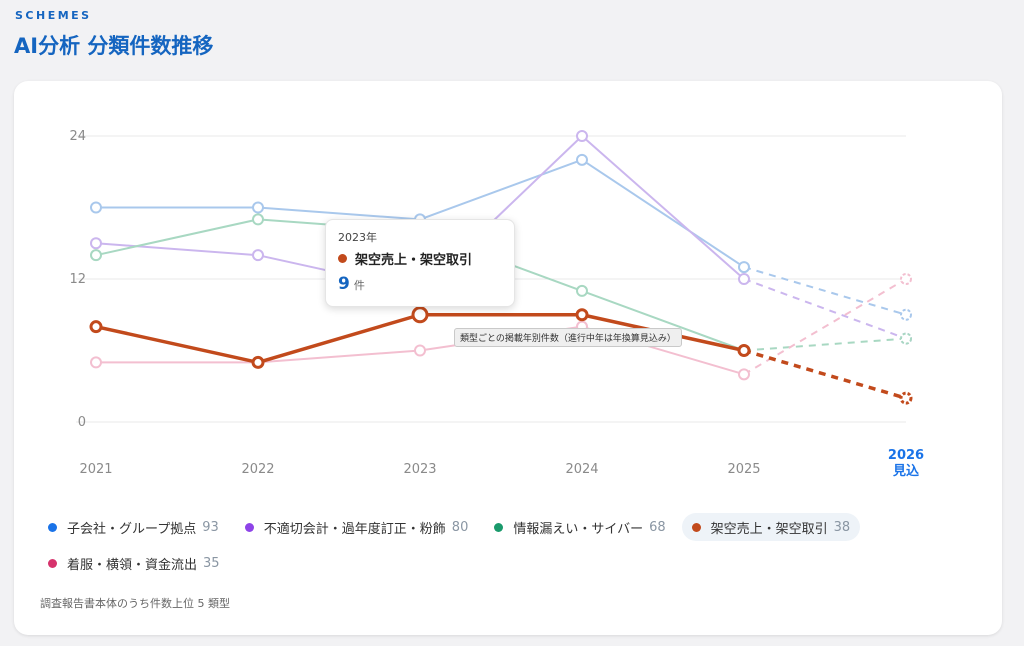 The height and width of the screenshot is (646, 1024). Describe the element at coordinates (842, 527) in the screenshot. I see `legend-count: 38` at that location.